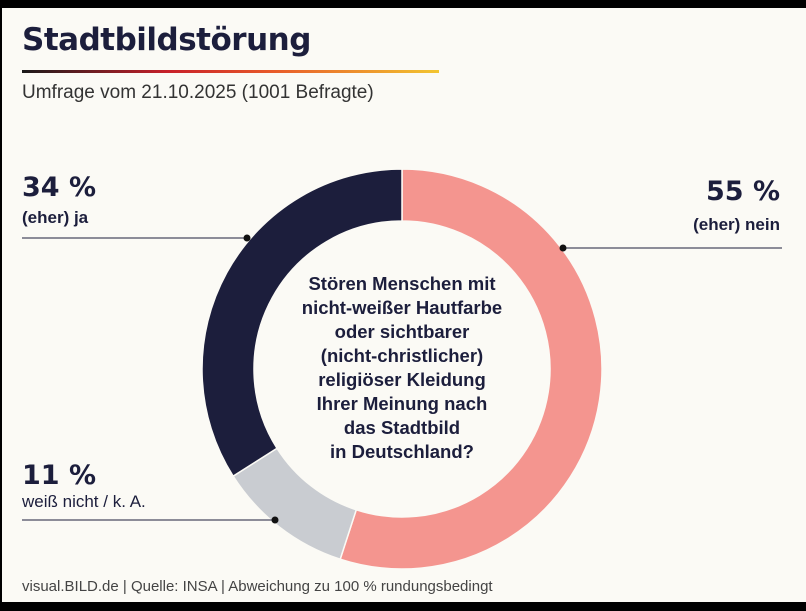 The width and height of the screenshot is (806, 611). What do you see at coordinates (402, 379) in the screenshot?
I see `question-line: religiöser Kleidung` at bounding box center [402, 379].